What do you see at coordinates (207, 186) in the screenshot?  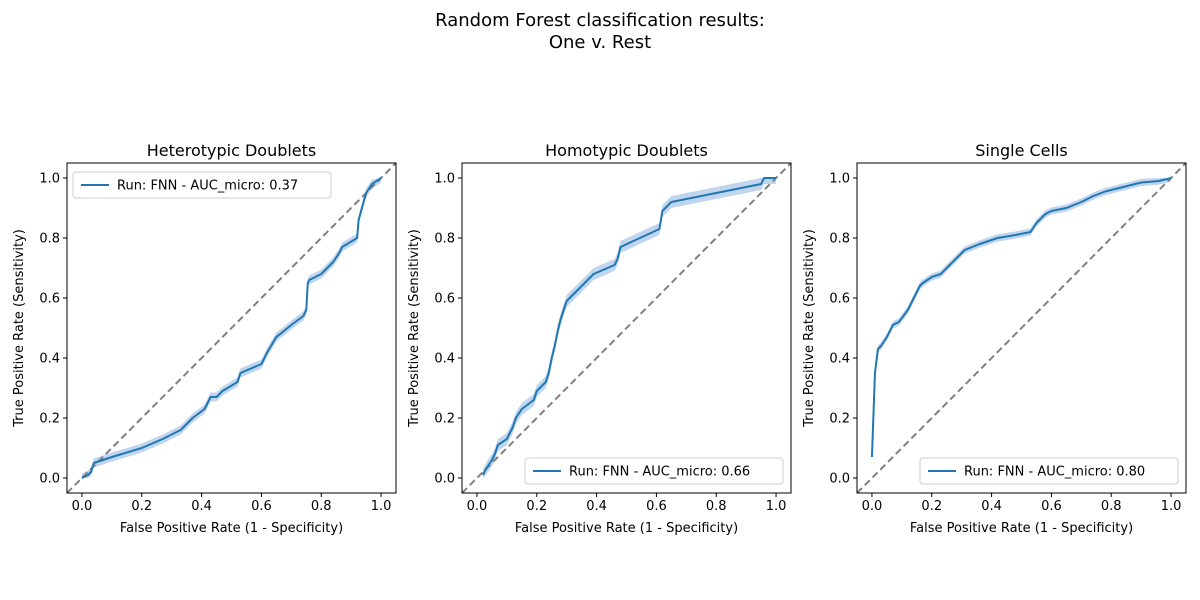 I see `legend-label: Run: FNN - AUC_micro: 0.37` at bounding box center [207, 186].